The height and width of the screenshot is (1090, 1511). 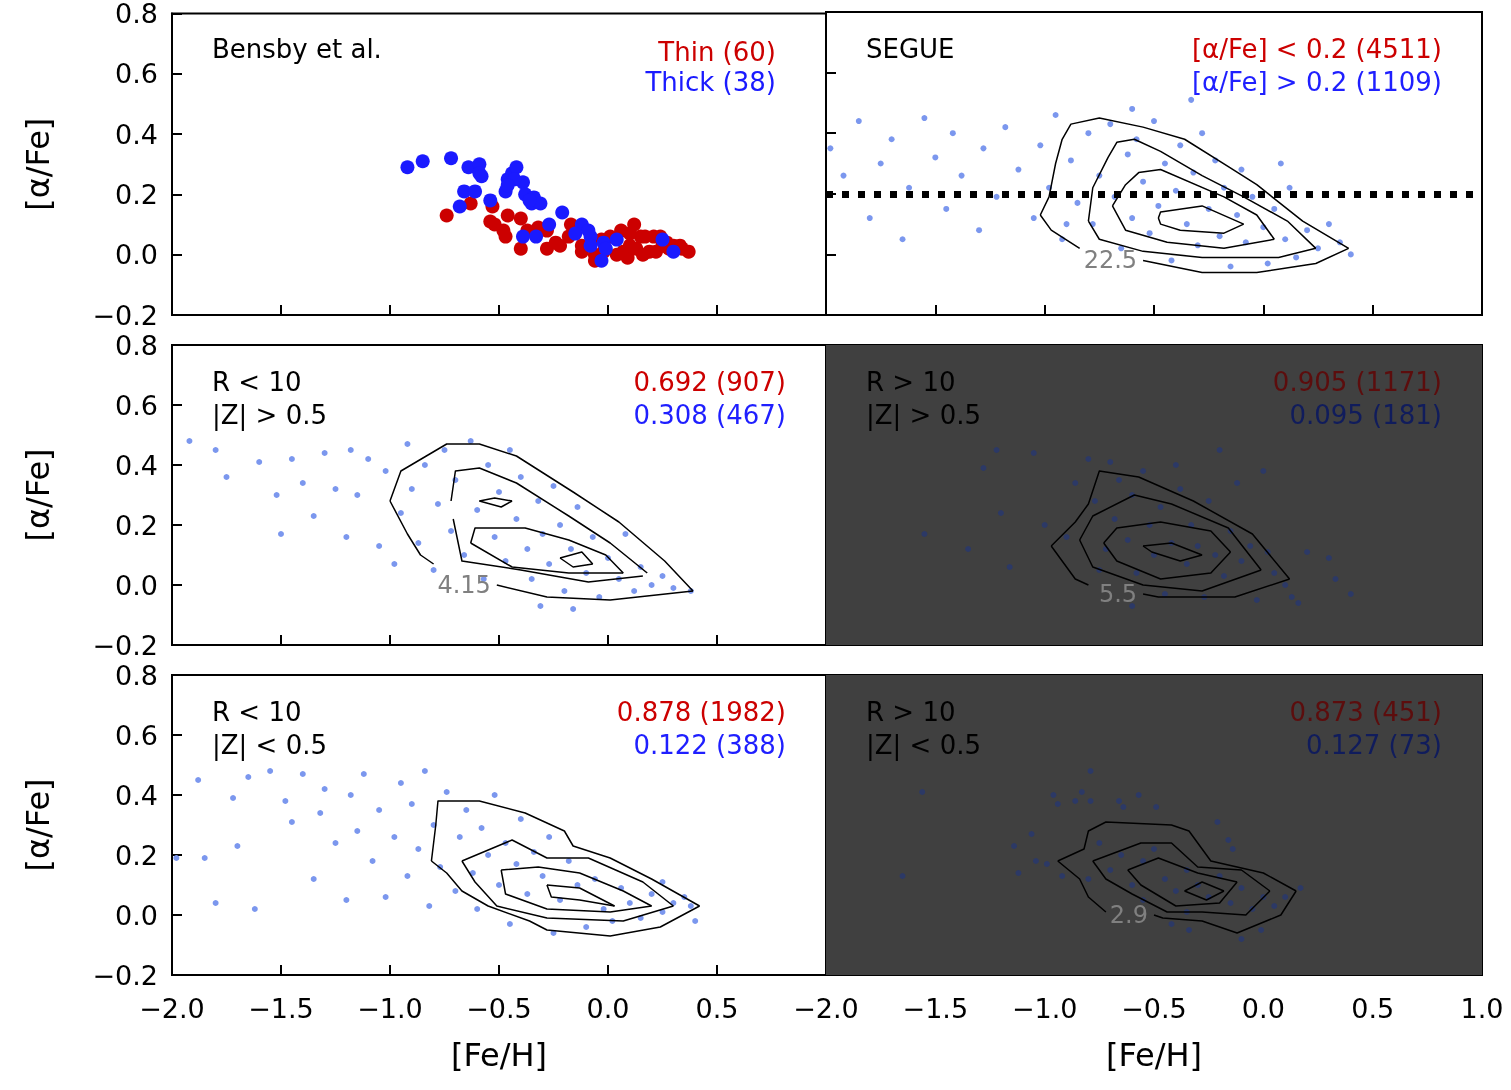 What do you see at coordinates (709, 745) in the screenshot?
I see `annotation: 0.122 (388)` at bounding box center [709, 745].